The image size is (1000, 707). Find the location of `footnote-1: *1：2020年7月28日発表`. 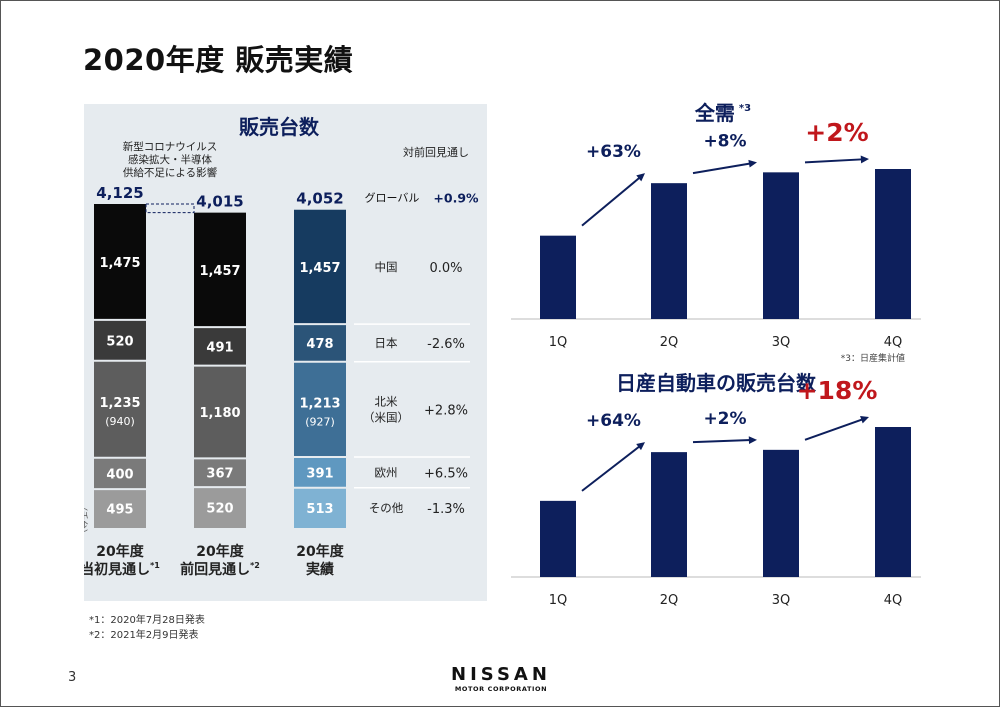

footnote-1: *1：2020年7月28日発表 is located at coordinates (147, 620).